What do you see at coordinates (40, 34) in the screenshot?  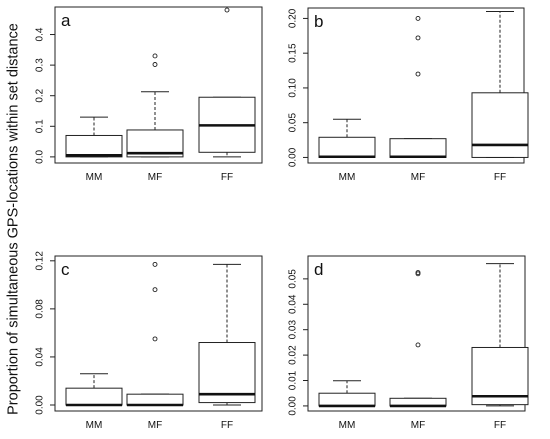 I see `y-tick-label: 0.4` at bounding box center [40, 34].